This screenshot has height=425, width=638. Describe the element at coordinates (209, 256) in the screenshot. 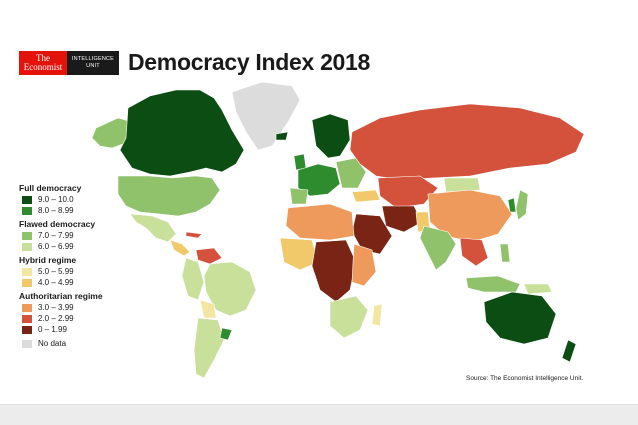

I see `region-venezuela` at that location.